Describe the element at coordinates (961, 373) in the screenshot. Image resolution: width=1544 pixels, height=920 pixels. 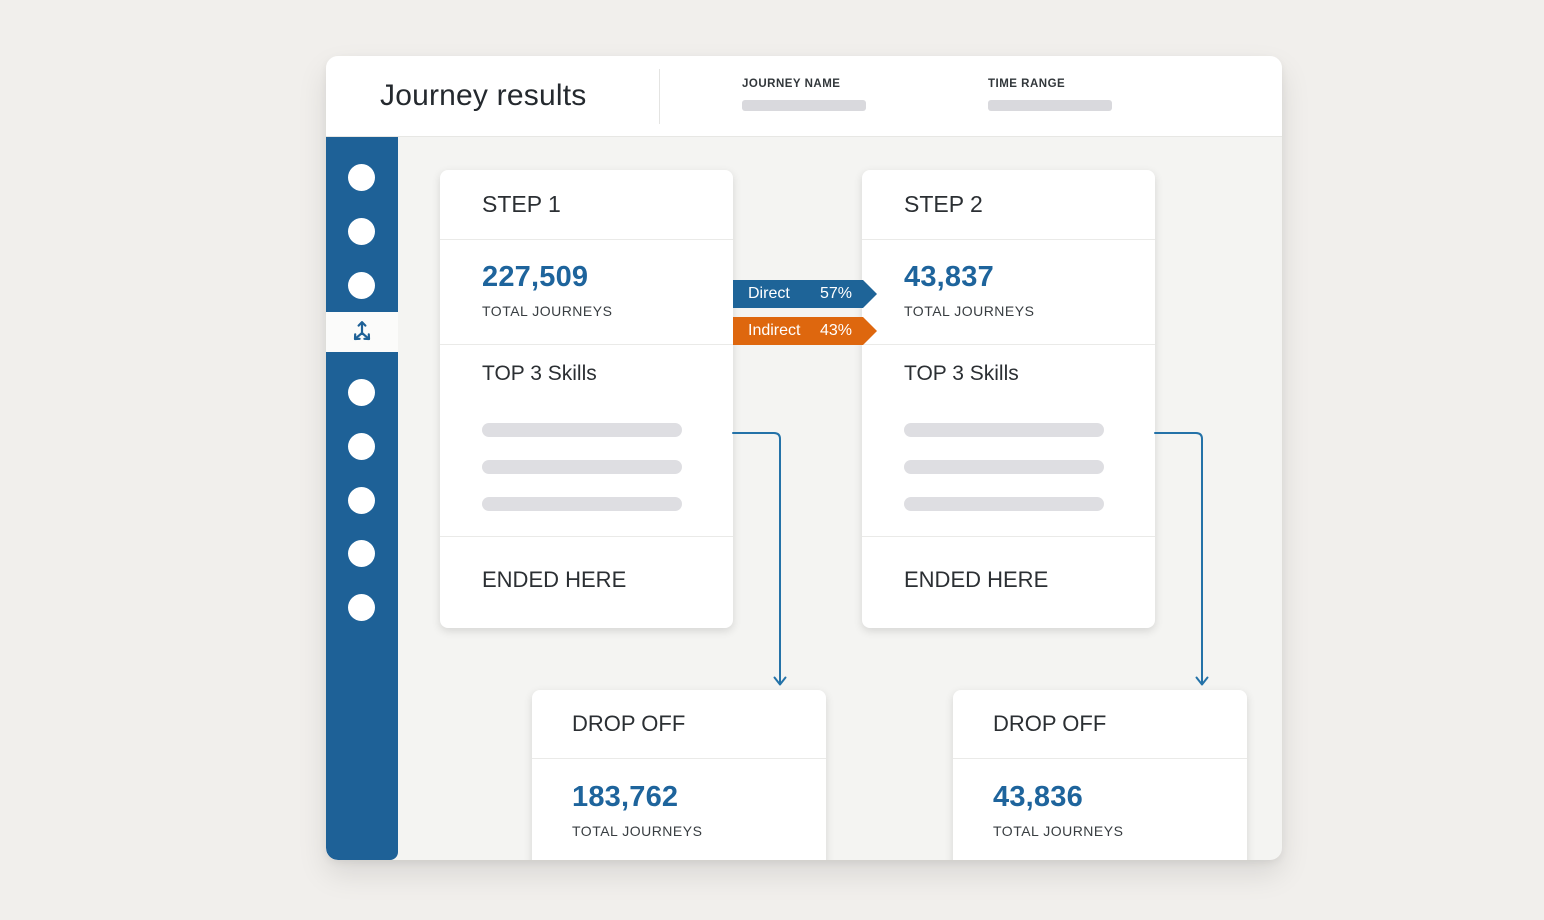
I see `step-2-skills-title: TOP 3 Skills` at that location.